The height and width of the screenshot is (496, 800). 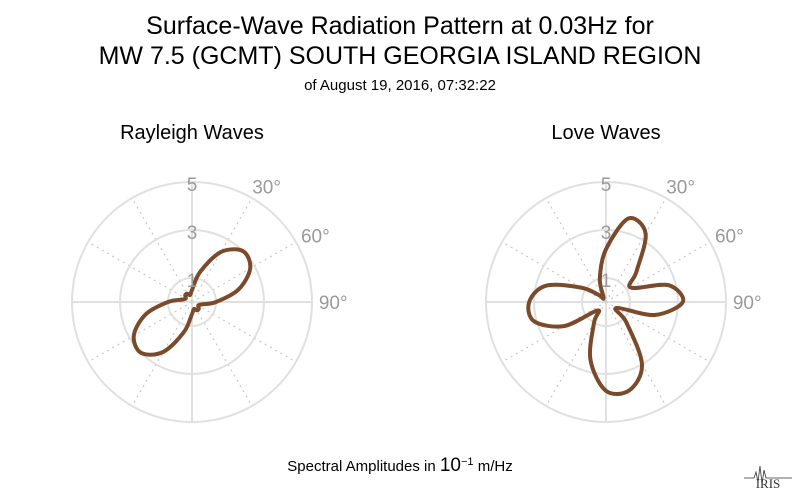 I want to click on panel-title: Love Waves, so click(x=605, y=133).